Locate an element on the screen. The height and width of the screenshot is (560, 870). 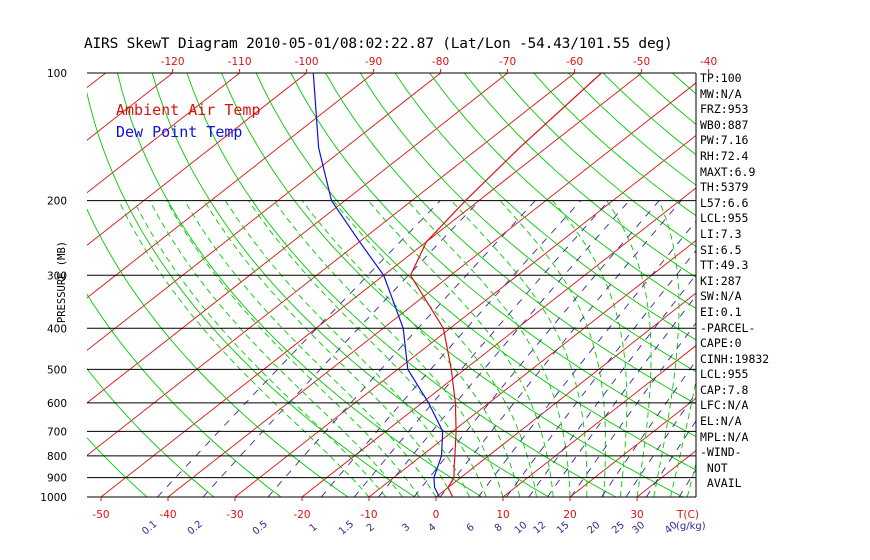
mixing-ratio-tick-label: 3 is located at coordinates (406, 528).